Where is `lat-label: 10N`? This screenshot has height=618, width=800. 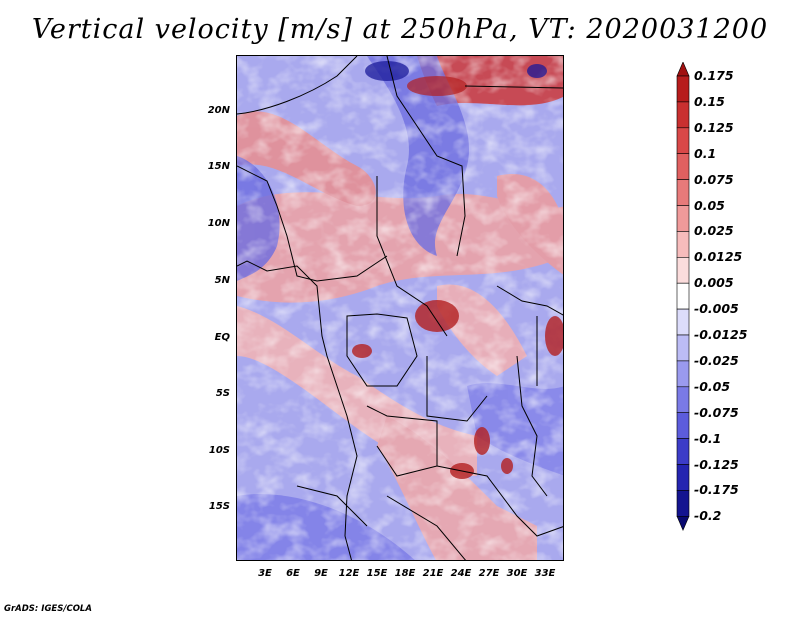 lat-label: 10N is located at coordinates (218, 223).